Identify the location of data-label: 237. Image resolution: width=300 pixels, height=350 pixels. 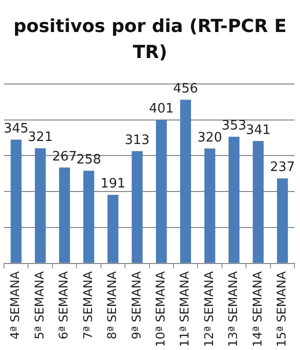
(282, 168).